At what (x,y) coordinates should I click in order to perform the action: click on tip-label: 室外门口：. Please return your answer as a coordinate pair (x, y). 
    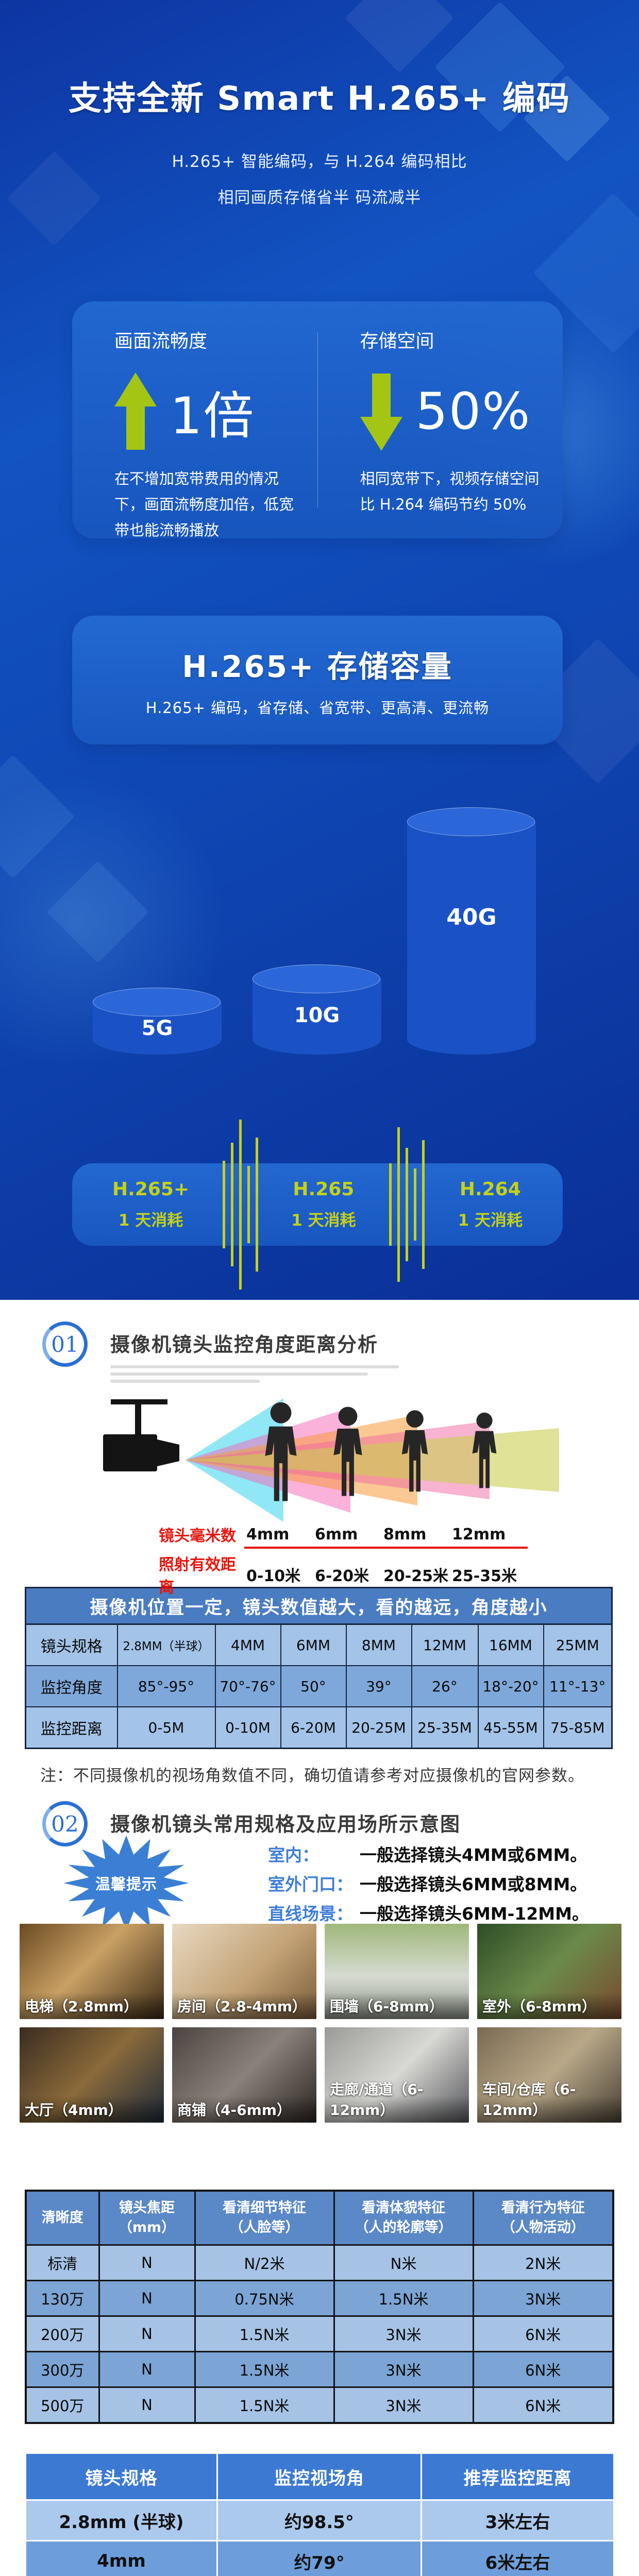
    Looking at the image, I should click on (311, 1884).